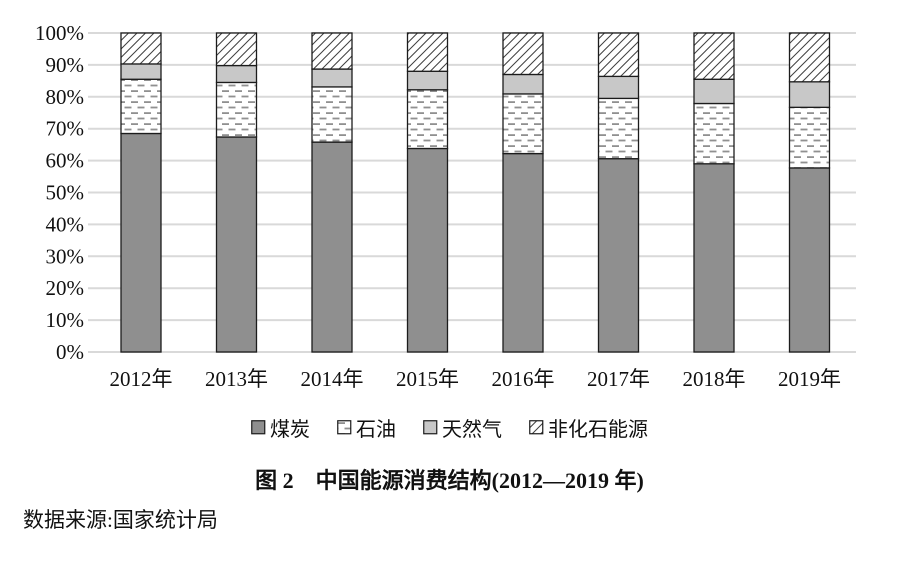 Image resolution: width=899 pixels, height=567 pixels. What do you see at coordinates (141, 379) in the screenshot?
I see `x-tick-label: 2012年` at bounding box center [141, 379].